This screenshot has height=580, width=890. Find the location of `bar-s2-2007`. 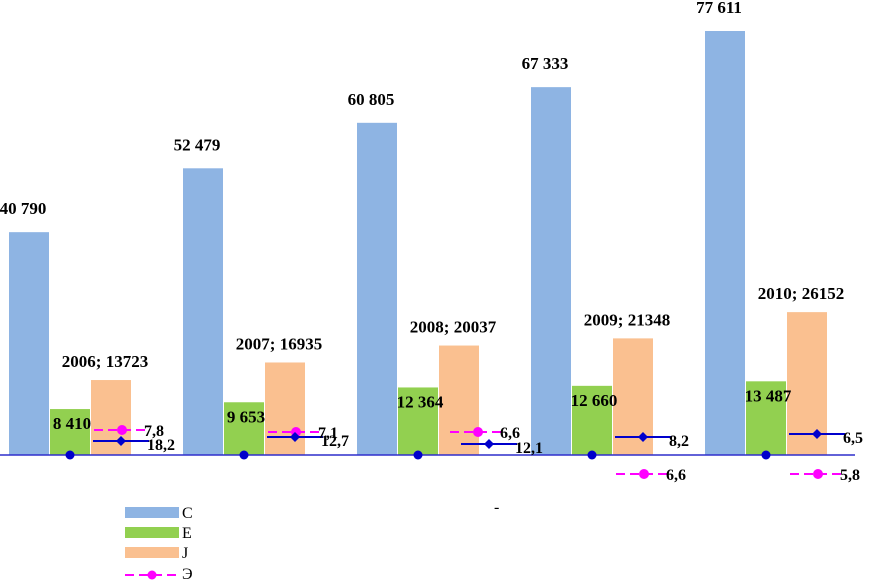

bar-s2-2007 is located at coordinates (244, 428).